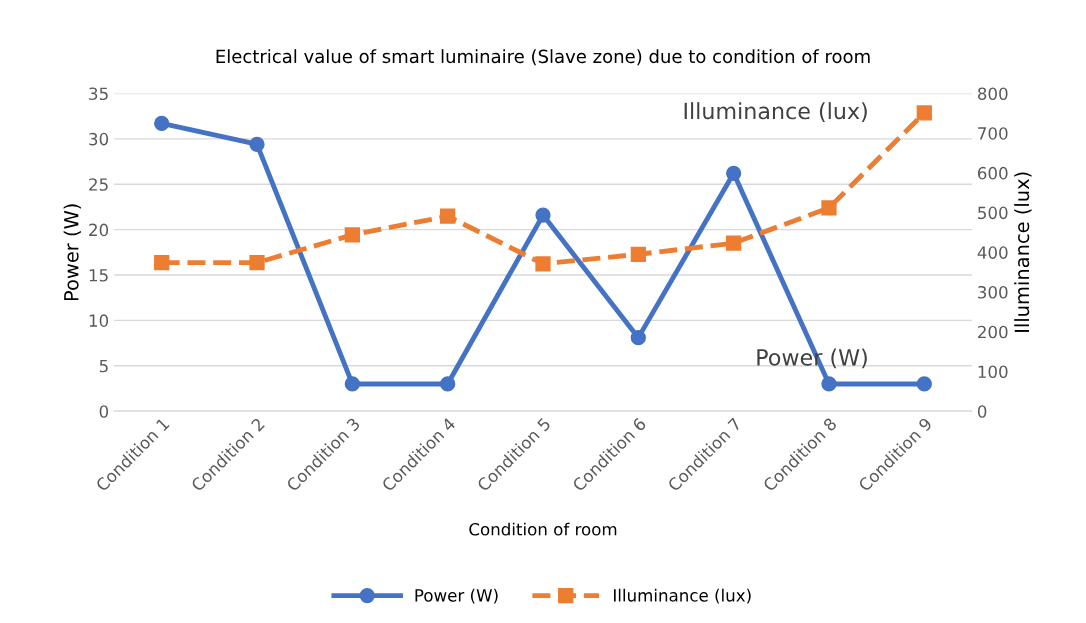 This screenshot has height=623, width=1086. Describe the element at coordinates (993, 213) in the screenshot. I see `y2-tick-label: 500` at that location.